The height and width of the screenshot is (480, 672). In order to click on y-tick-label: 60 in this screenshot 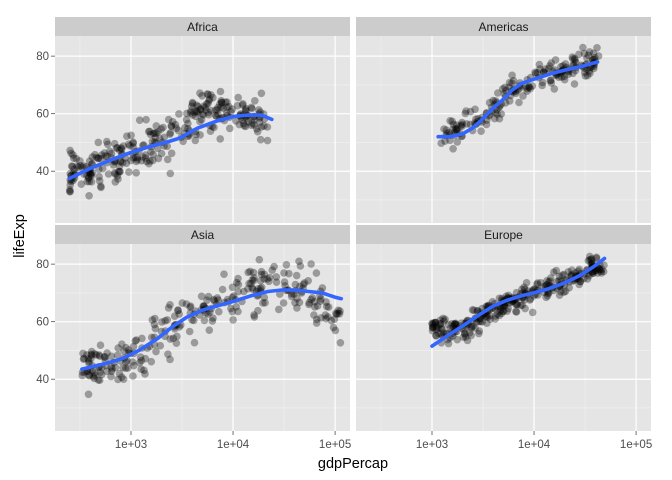, I will do `click(42, 115)`.